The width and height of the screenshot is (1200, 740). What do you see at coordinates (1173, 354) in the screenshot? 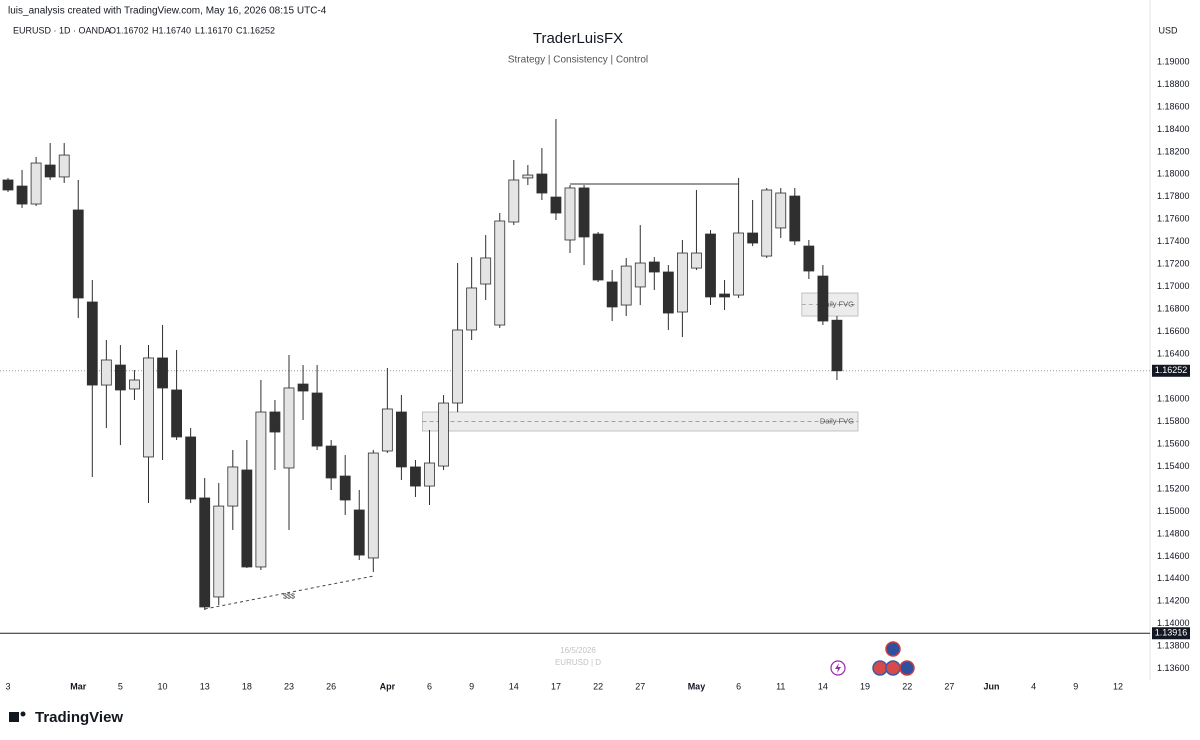
I see `y-tick-label: 1.16400` at bounding box center [1173, 354].